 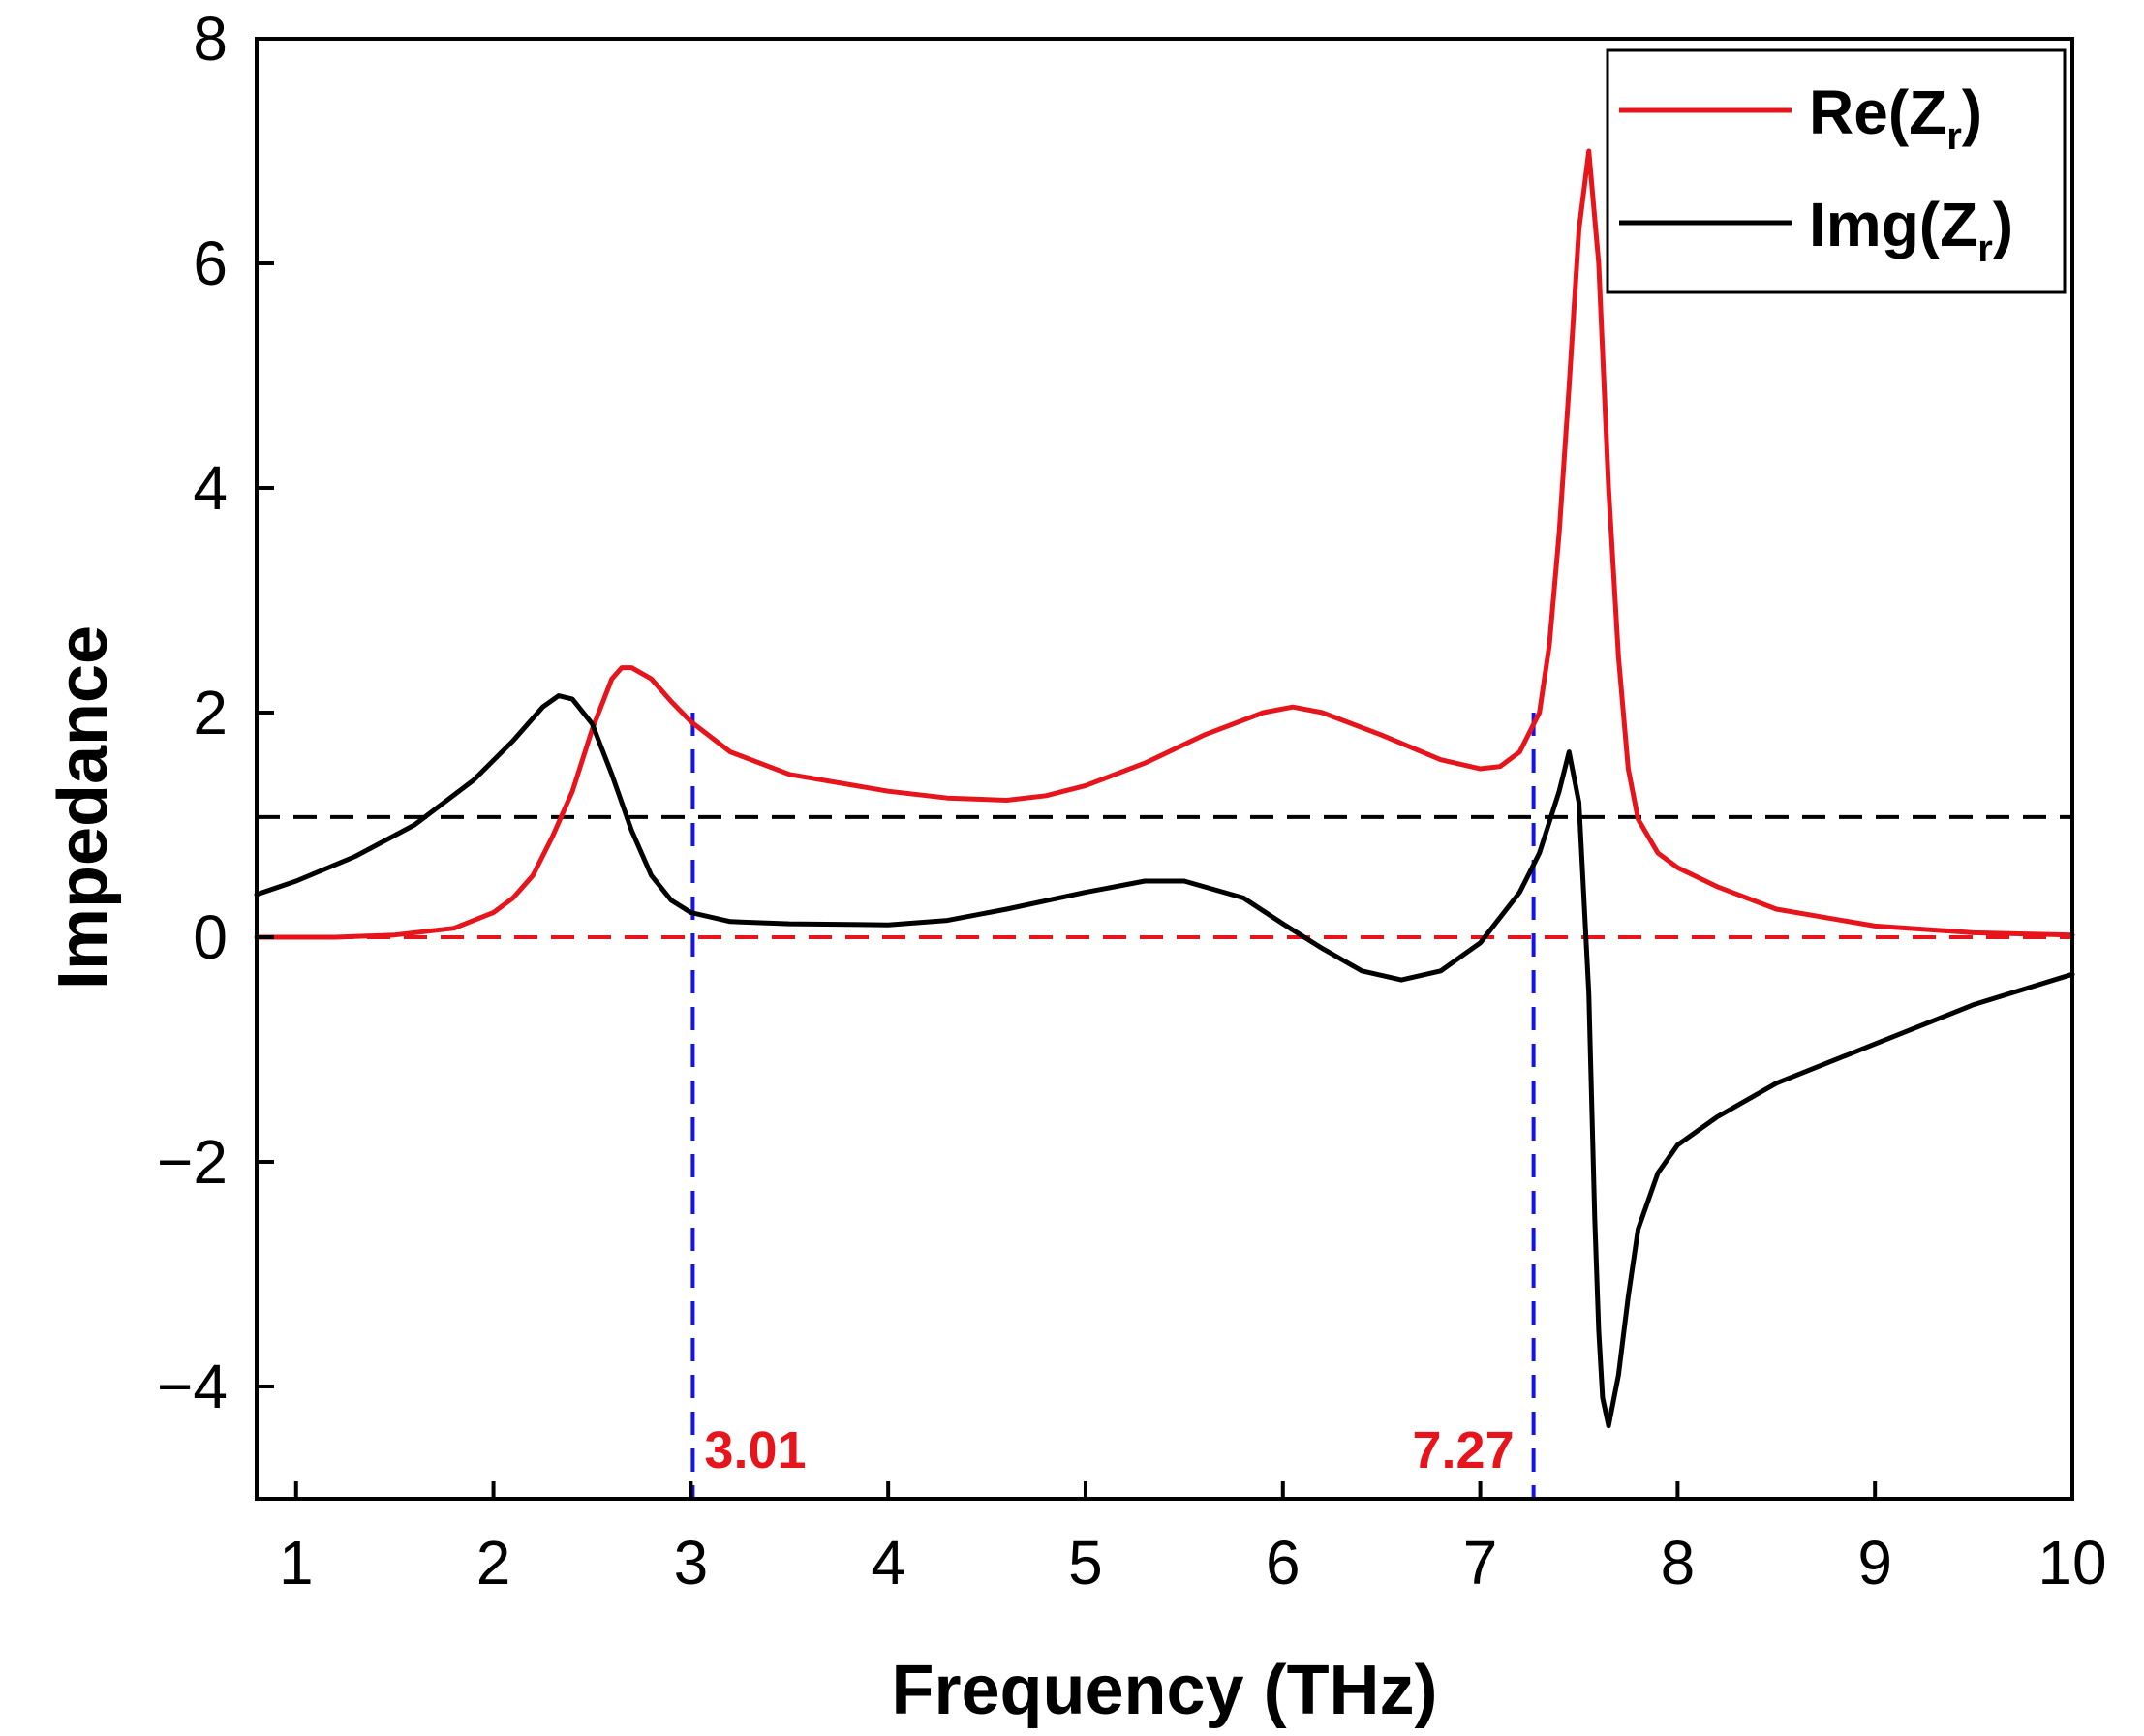 I want to click on y-axis-title: Impedance, so click(x=83, y=807).